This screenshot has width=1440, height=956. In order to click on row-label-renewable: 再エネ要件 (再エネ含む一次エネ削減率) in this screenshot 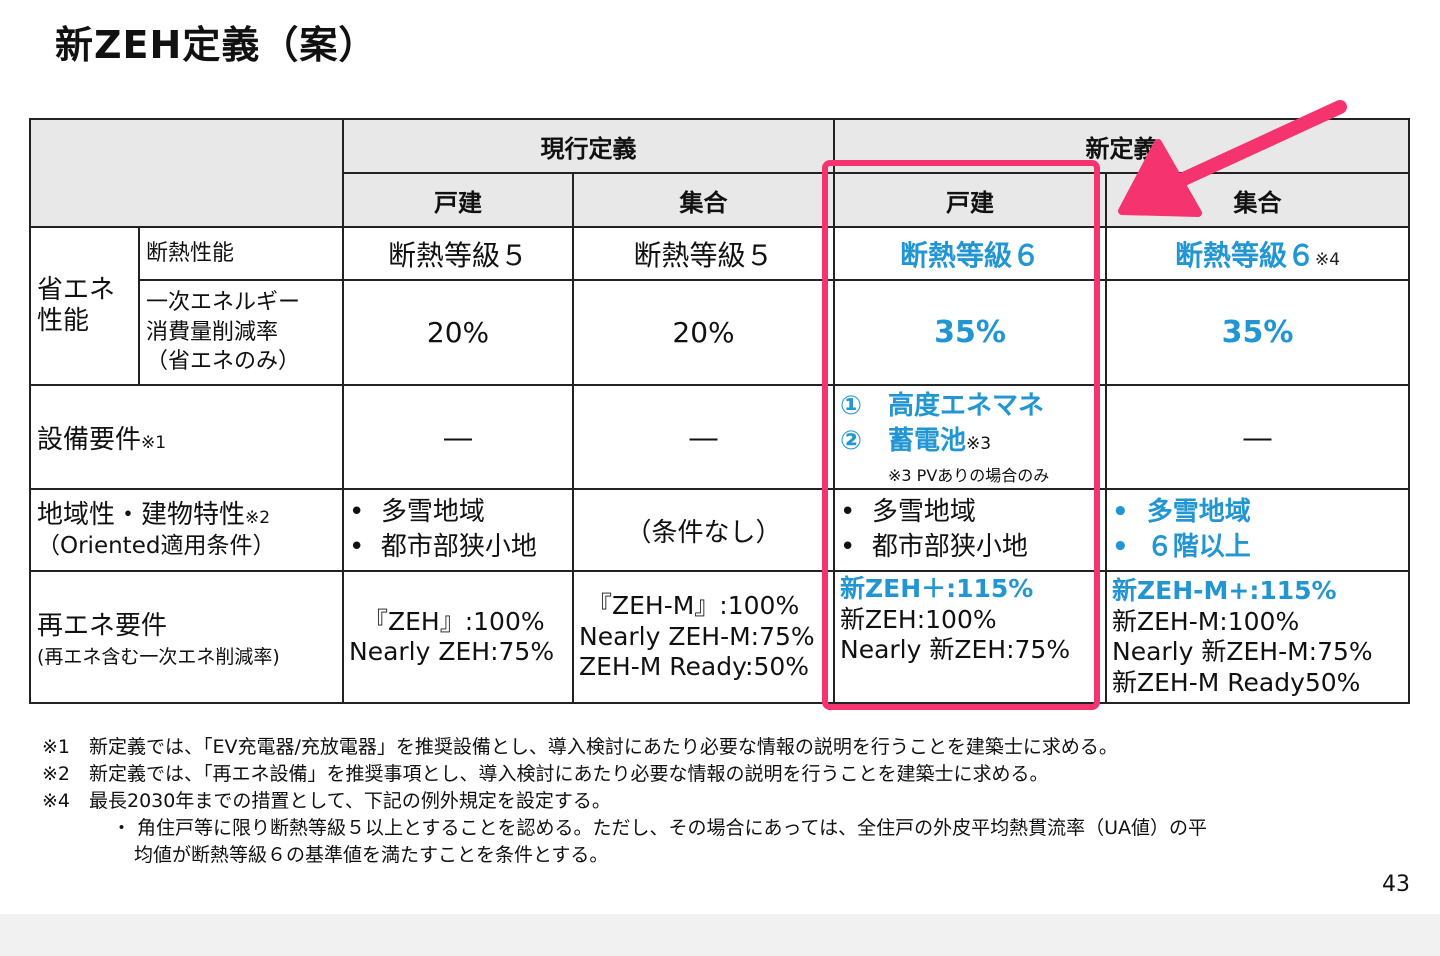, I will do `click(186, 637)`.